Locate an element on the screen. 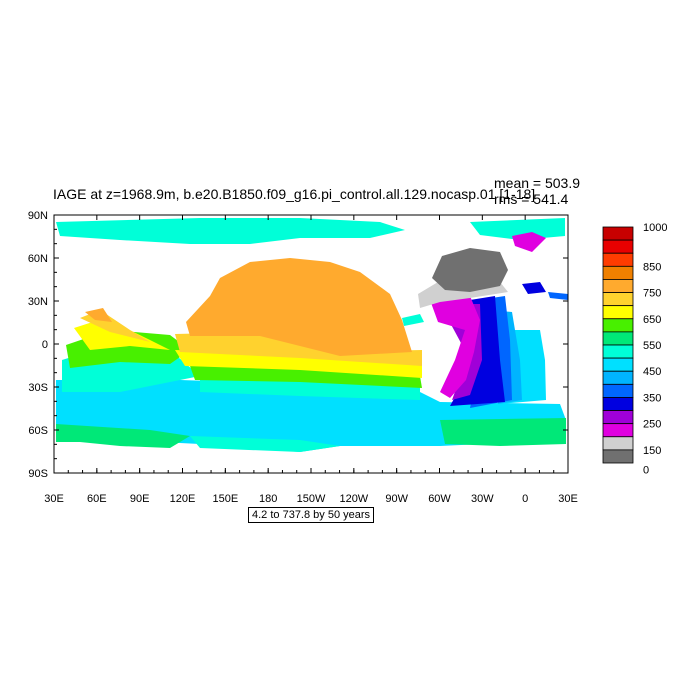 This screenshot has width=700, height=700. north-atlantic-dark-gray is located at coordinates (470, 270).